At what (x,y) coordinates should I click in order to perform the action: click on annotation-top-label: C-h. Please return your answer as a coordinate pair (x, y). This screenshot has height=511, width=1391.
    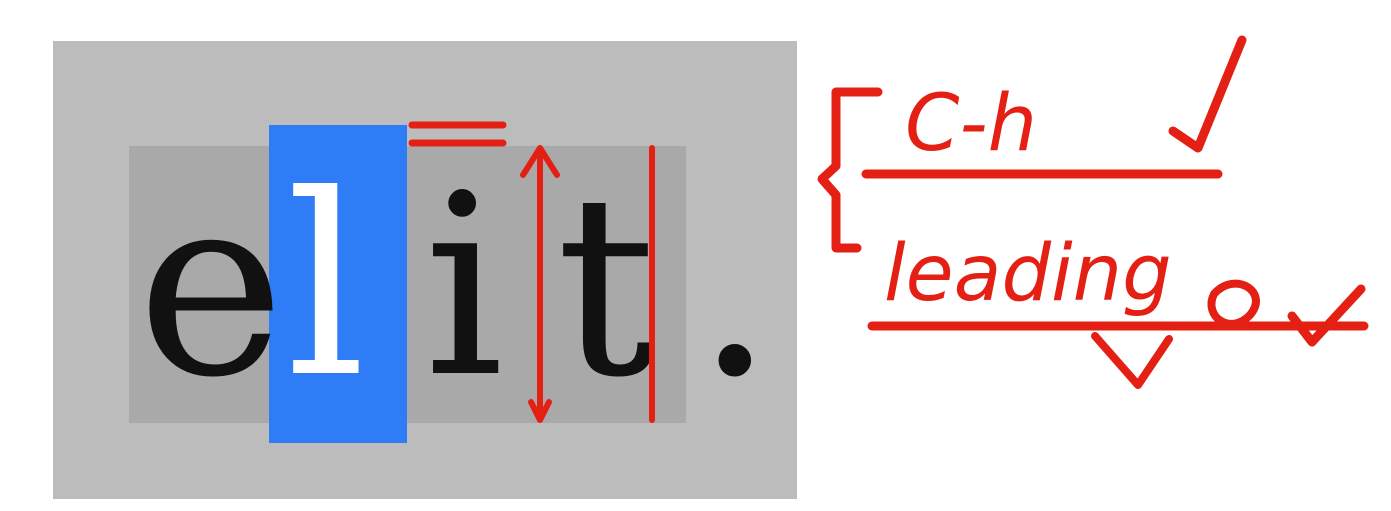
    Looking at the image, I should click on (971, 124).